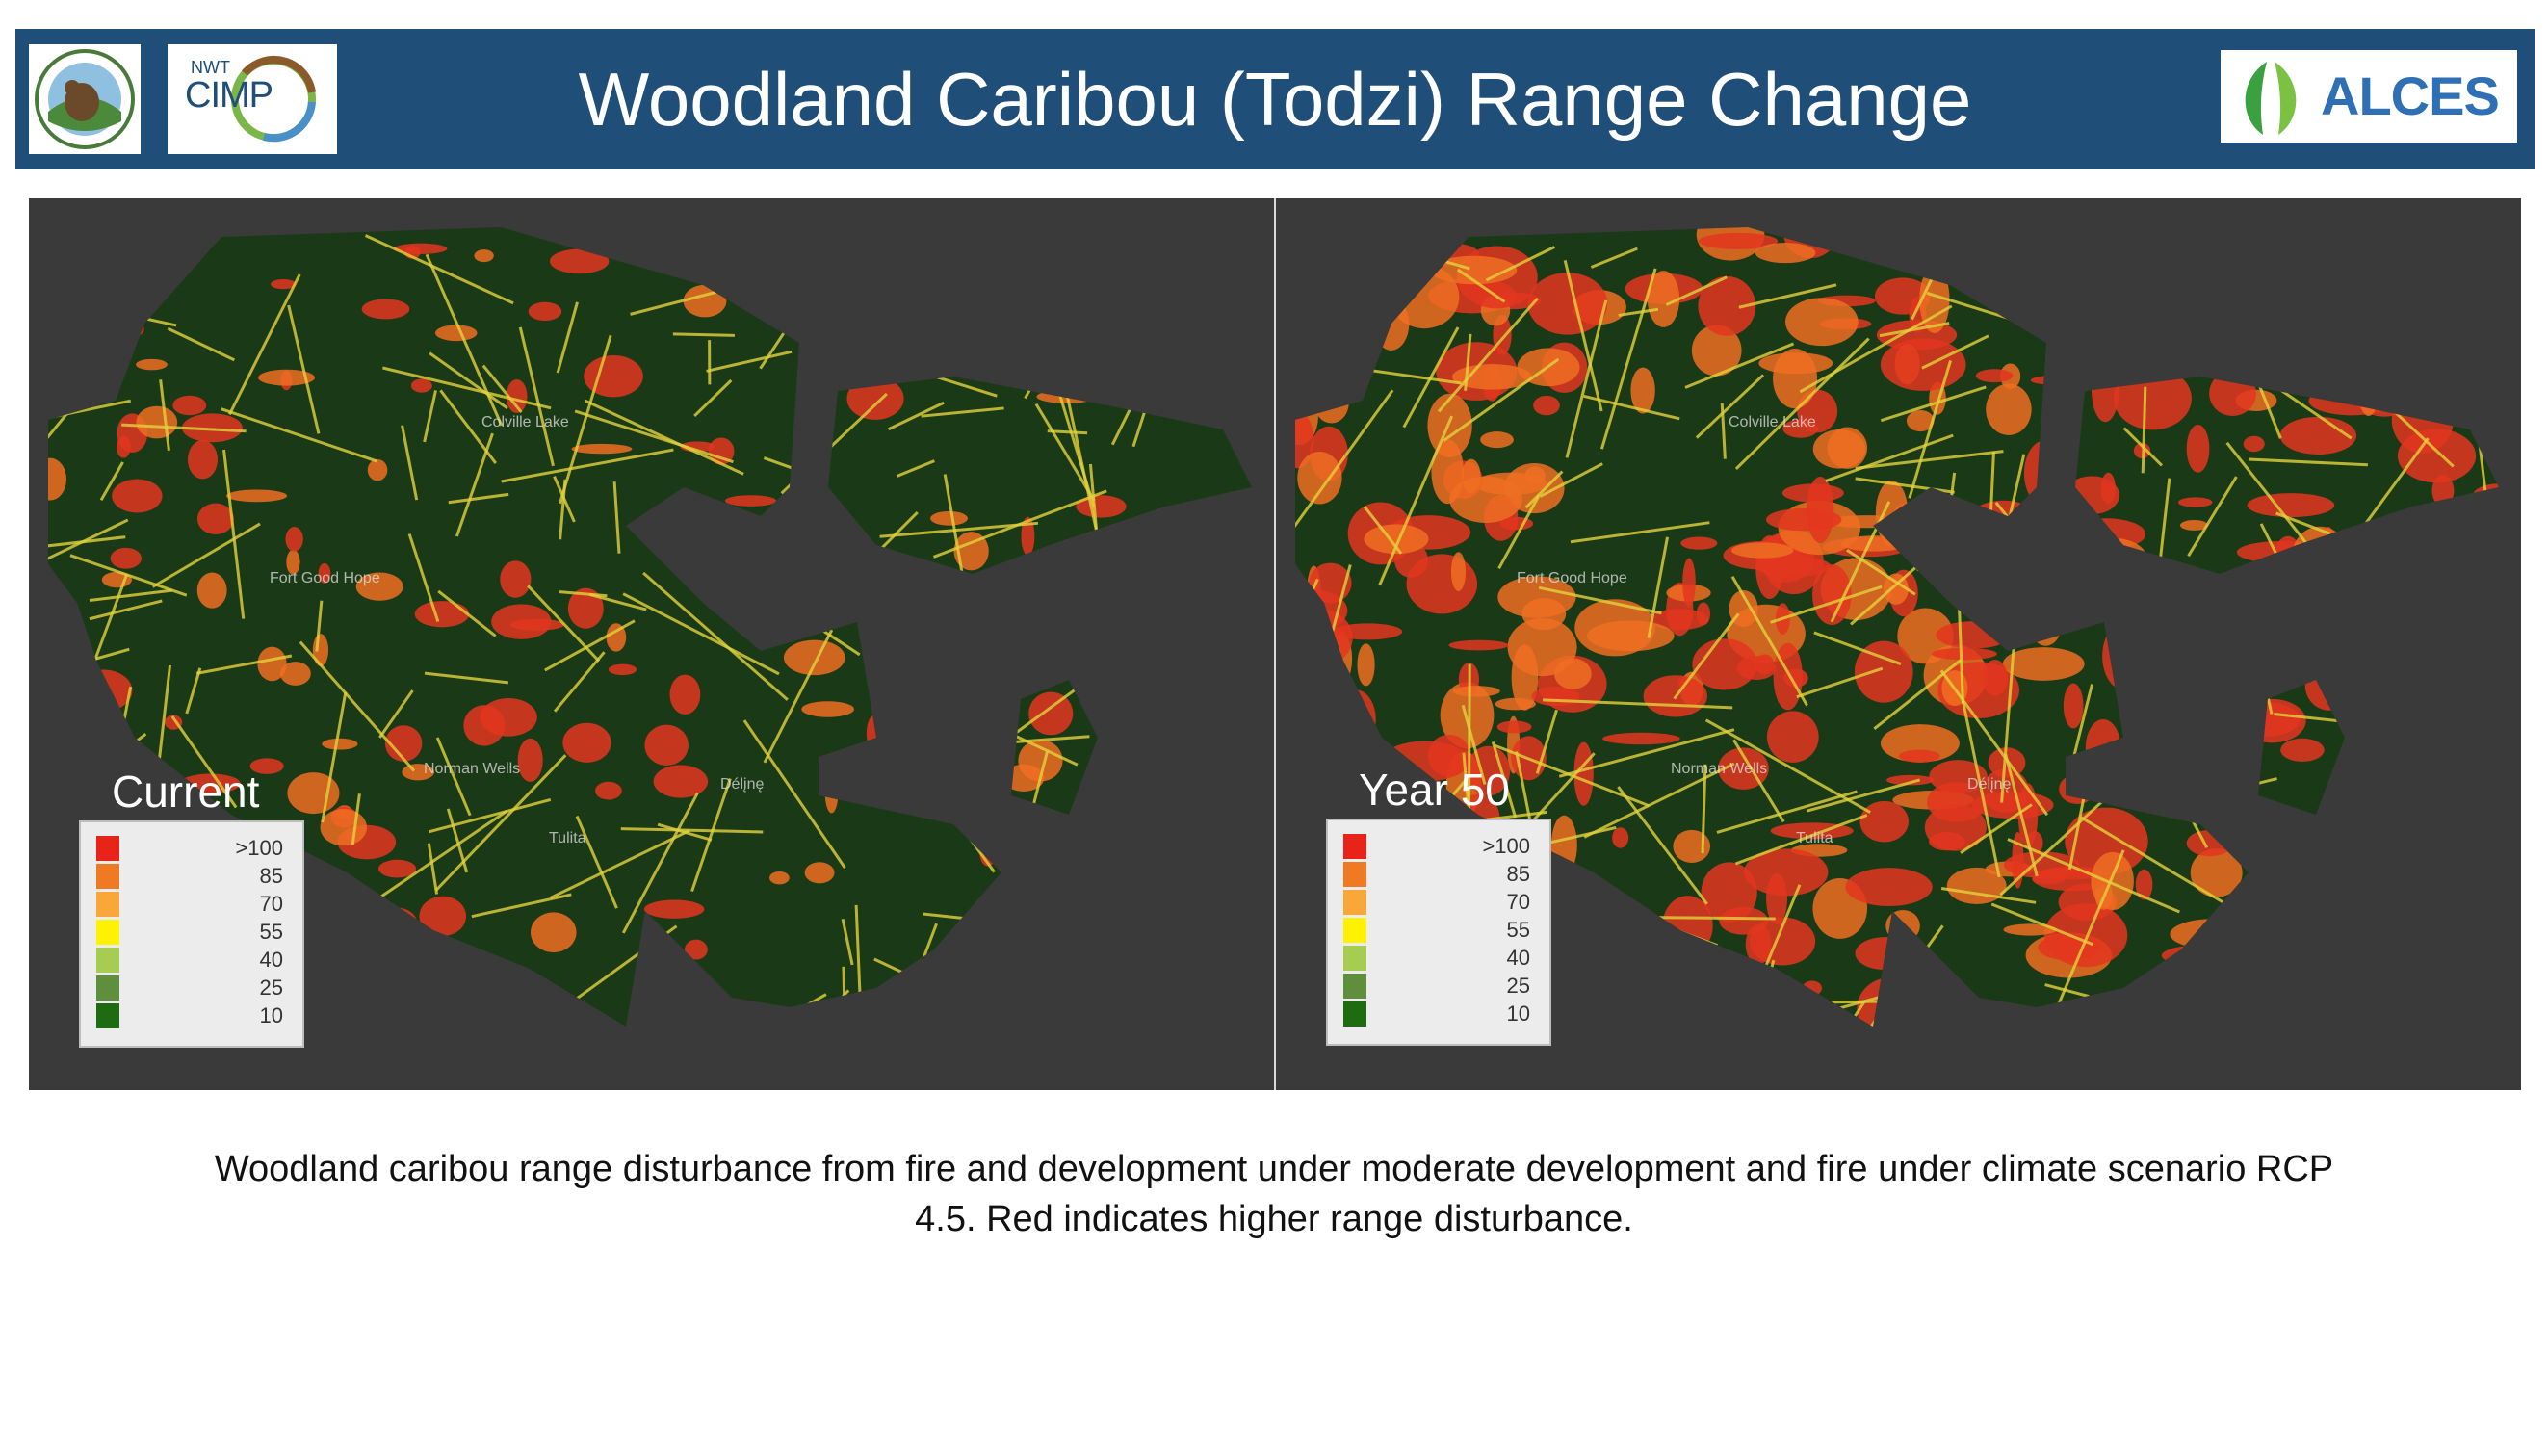 This screenshot has width=2548, height=1456. I want to click on board-logo, so click(85, 99).